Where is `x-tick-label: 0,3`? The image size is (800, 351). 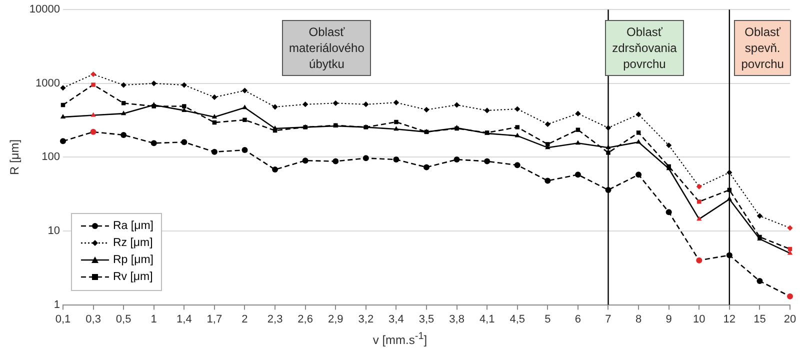
x-tick-label: 0,3 is located at coordinates (93, 319).